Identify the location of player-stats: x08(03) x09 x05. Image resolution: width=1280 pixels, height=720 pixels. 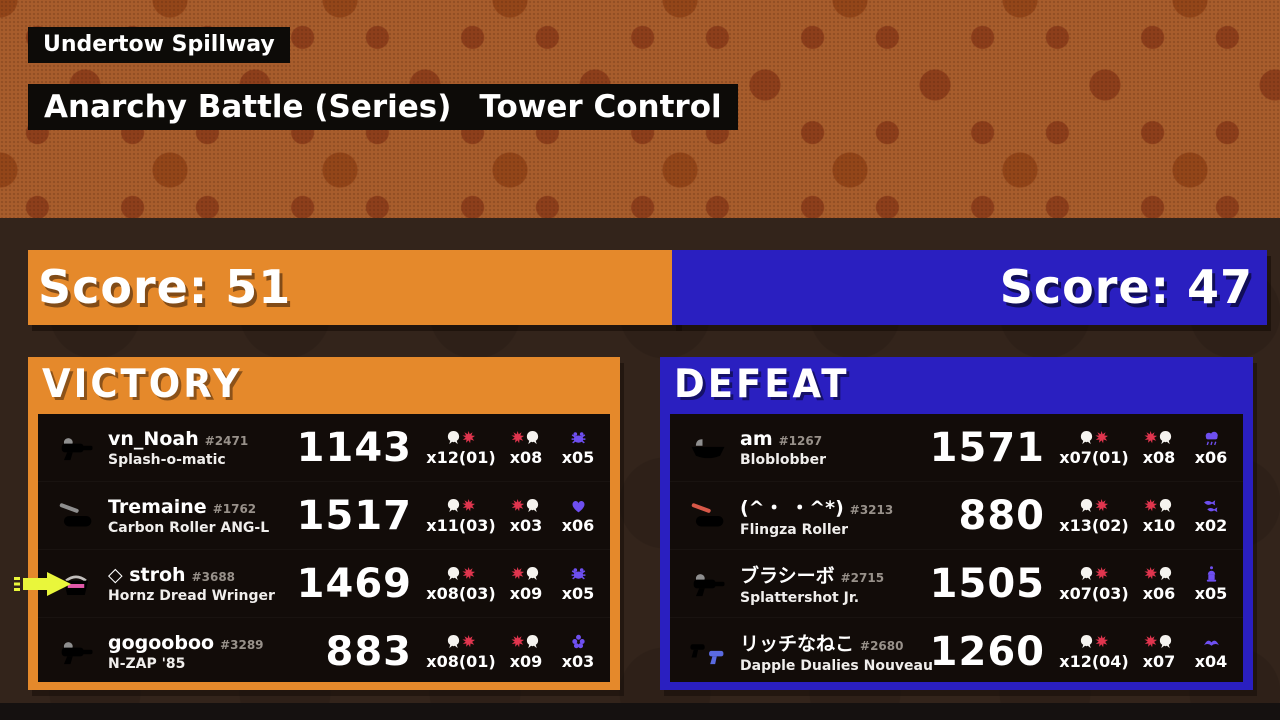
(513, 584).